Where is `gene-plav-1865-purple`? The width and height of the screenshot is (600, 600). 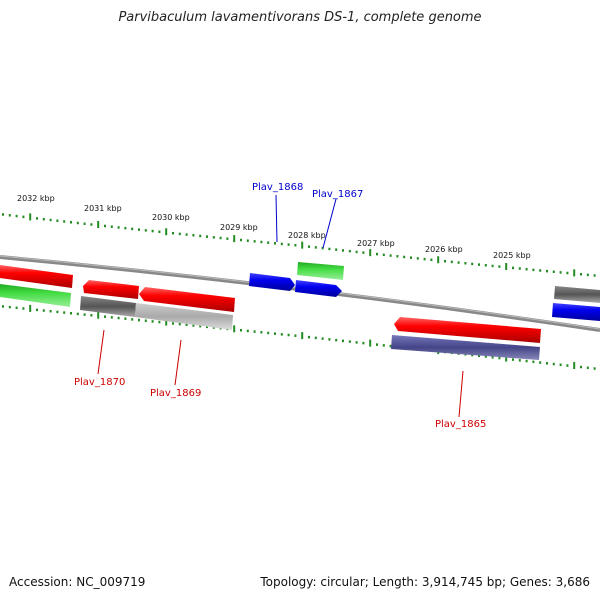
gene-plav-1865-purple is located at coordinates (465, 347).